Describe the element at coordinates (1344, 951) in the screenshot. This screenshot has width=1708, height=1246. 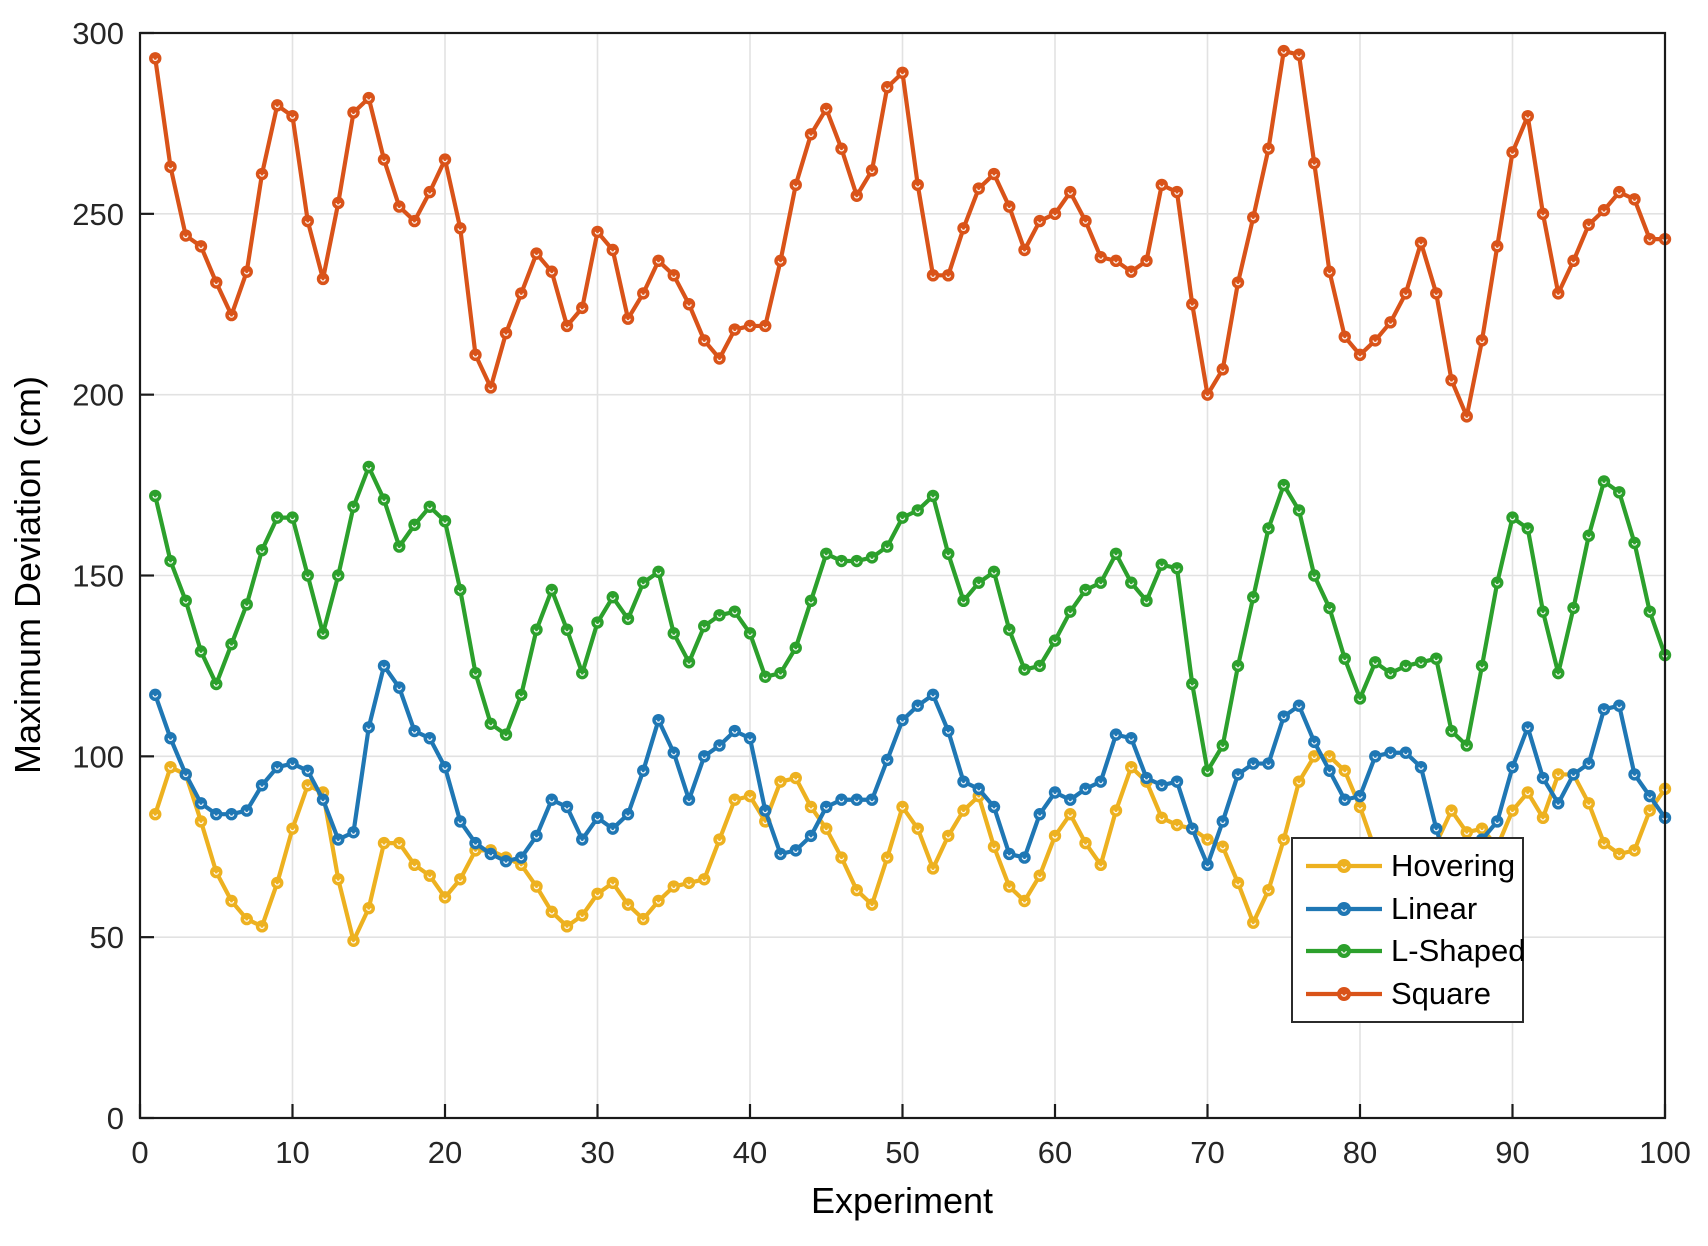
I see `legend-swatch-line-icon` at that location.